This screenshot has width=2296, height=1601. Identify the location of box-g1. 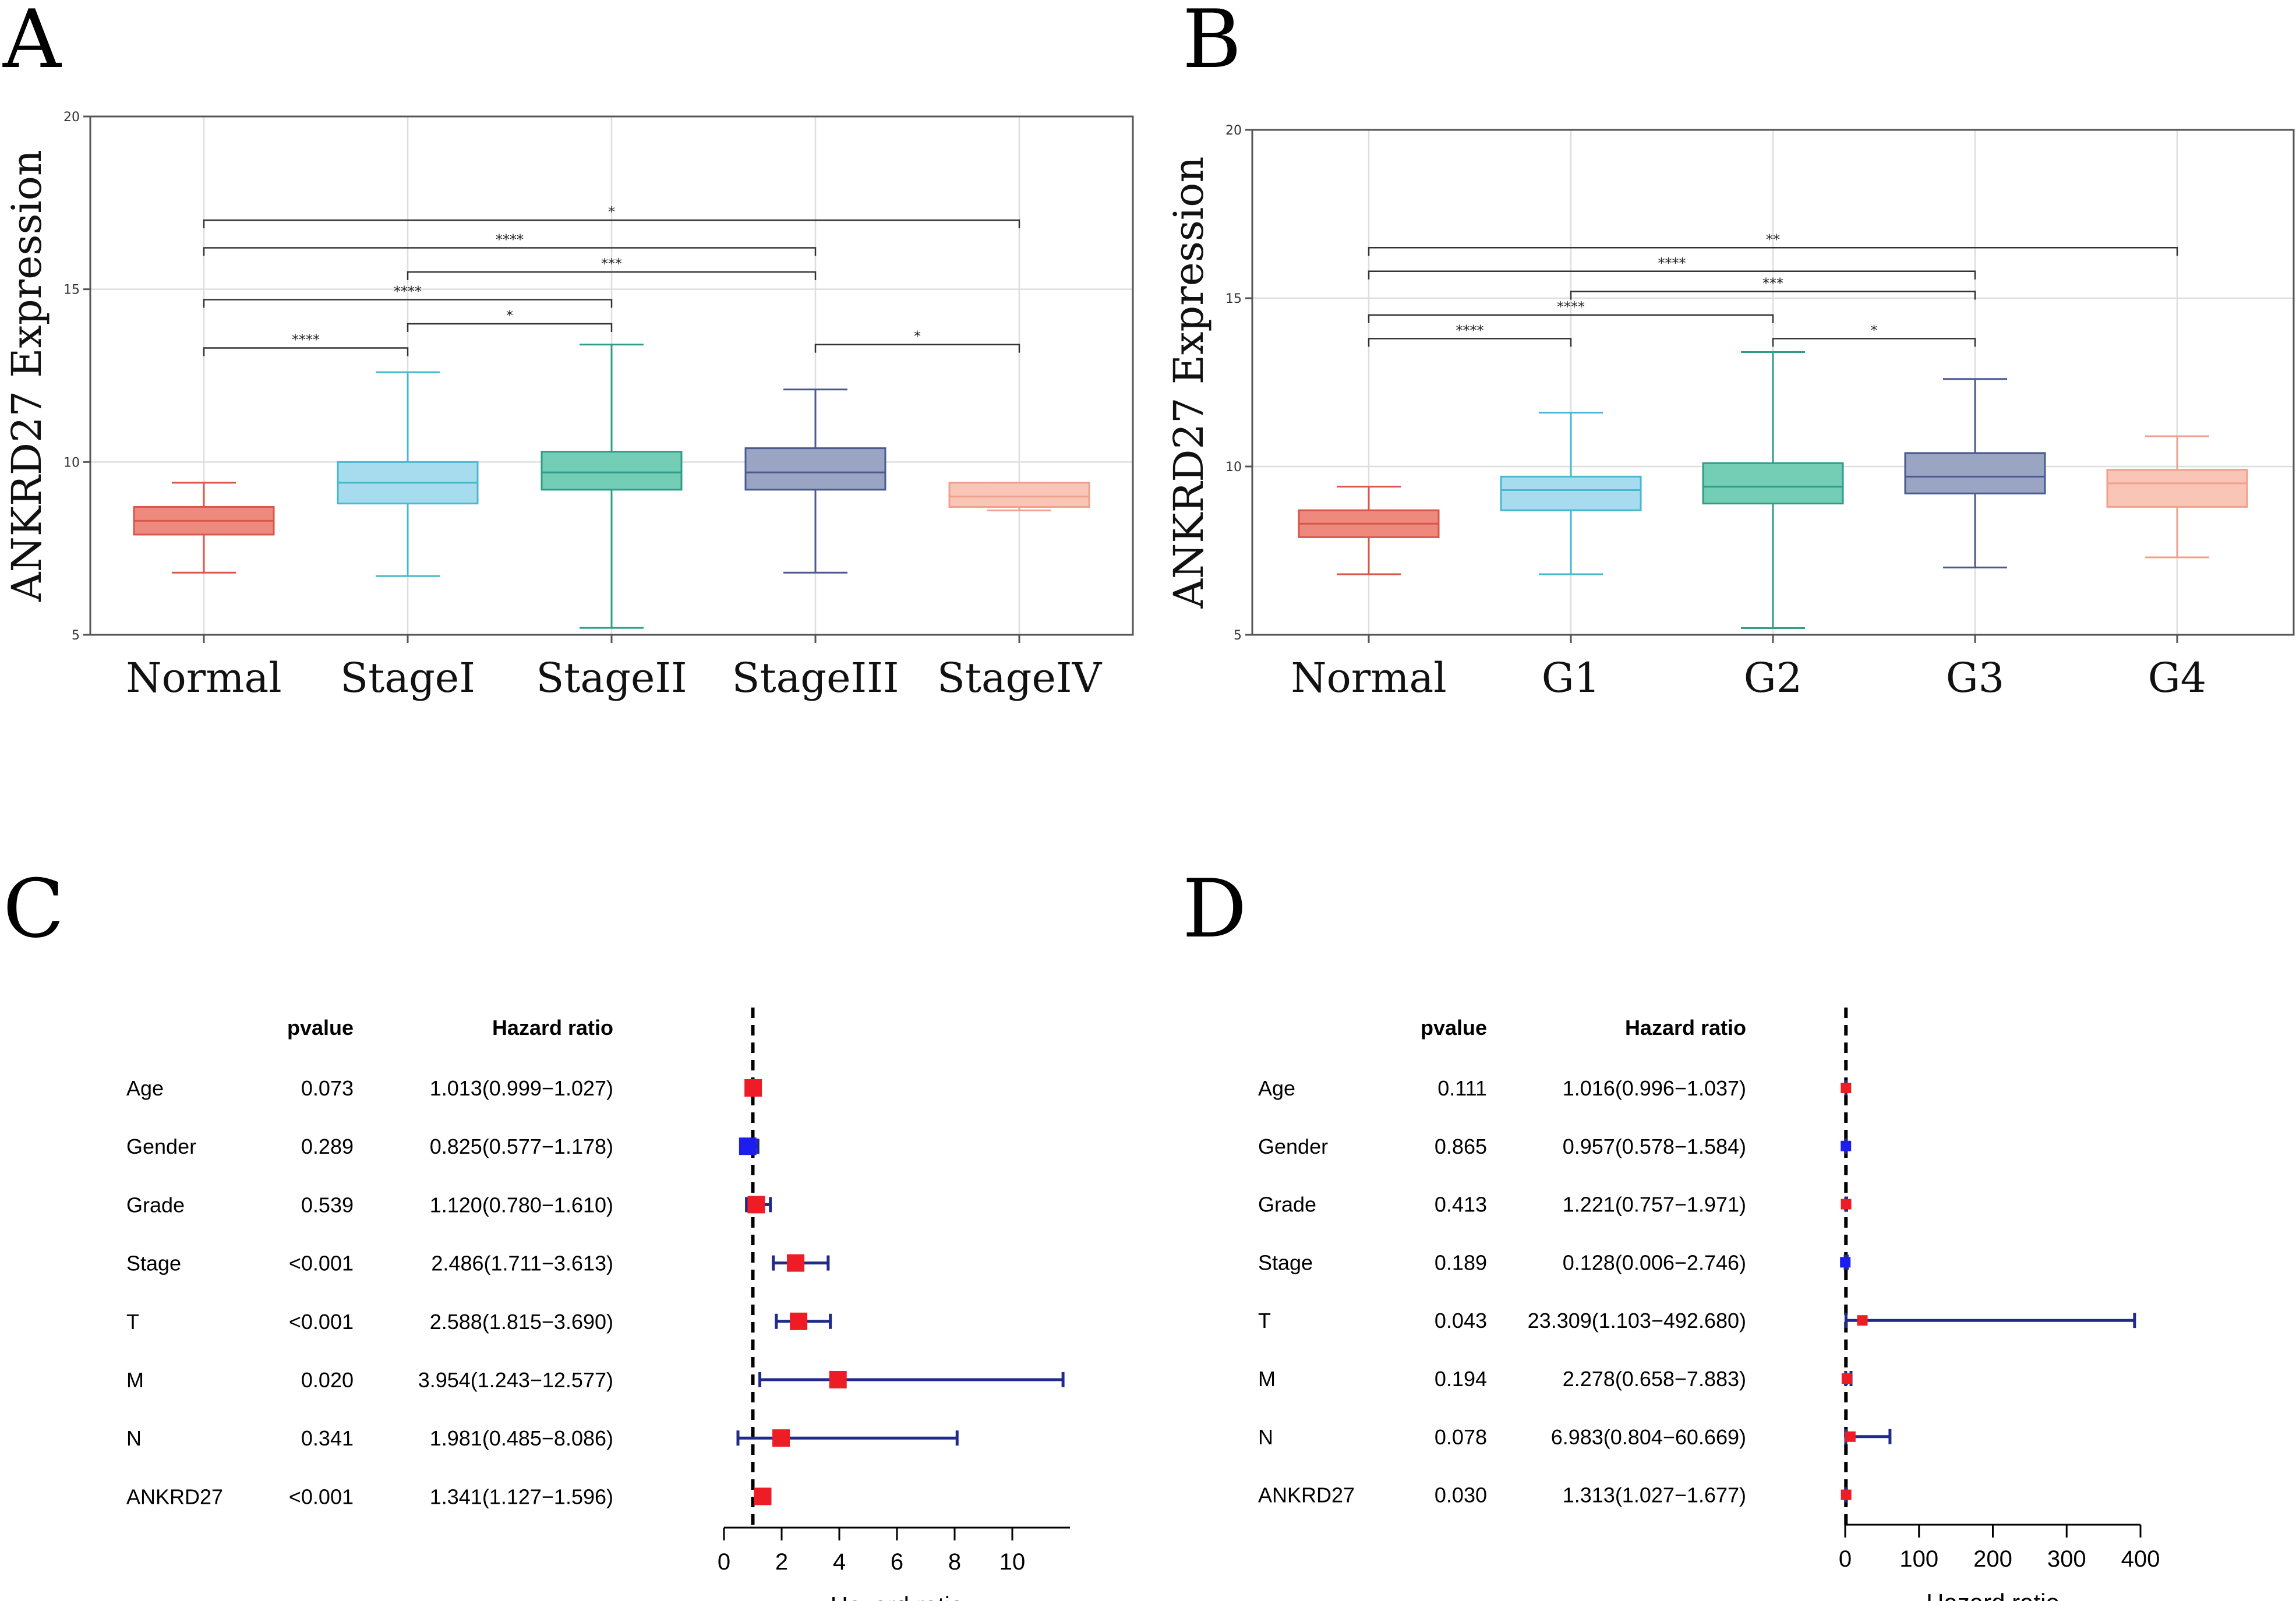
(1571, 493).